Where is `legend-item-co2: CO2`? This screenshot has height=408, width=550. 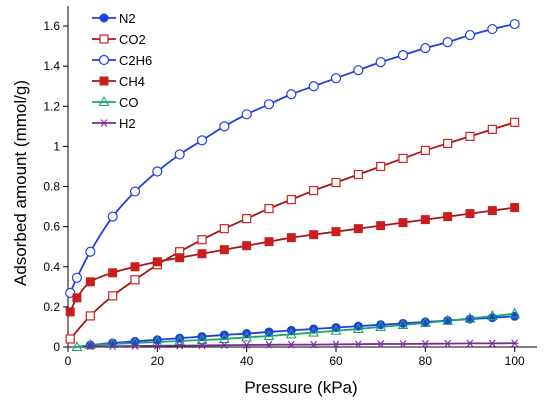 legend-item-co2: CO2 is located at coordinates (119, 39).